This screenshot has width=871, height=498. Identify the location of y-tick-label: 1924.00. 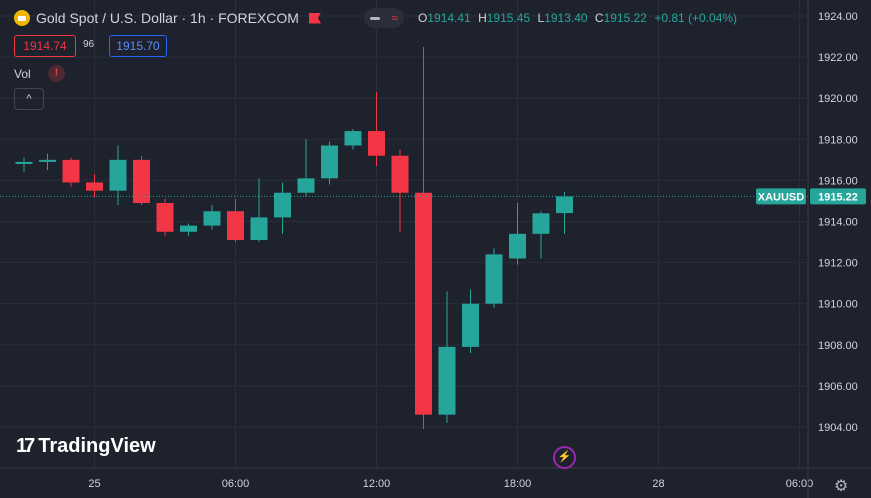
(838, 17).